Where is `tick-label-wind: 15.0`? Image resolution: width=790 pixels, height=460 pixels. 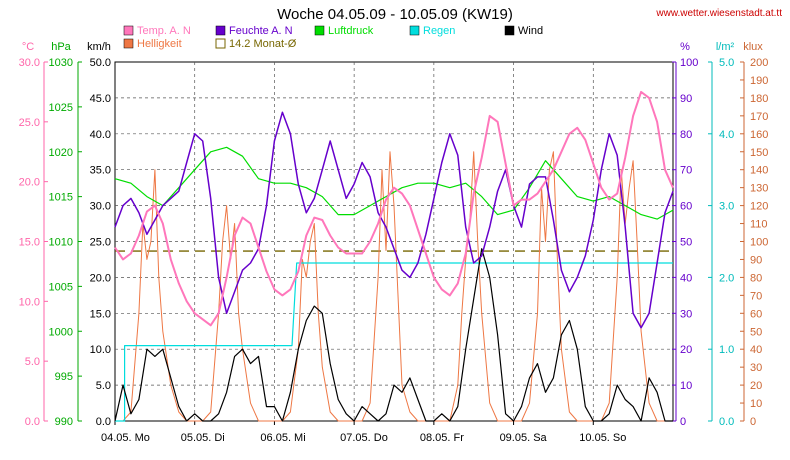
tick-label-wind: 15.0 is located at coordinates (100, 314).